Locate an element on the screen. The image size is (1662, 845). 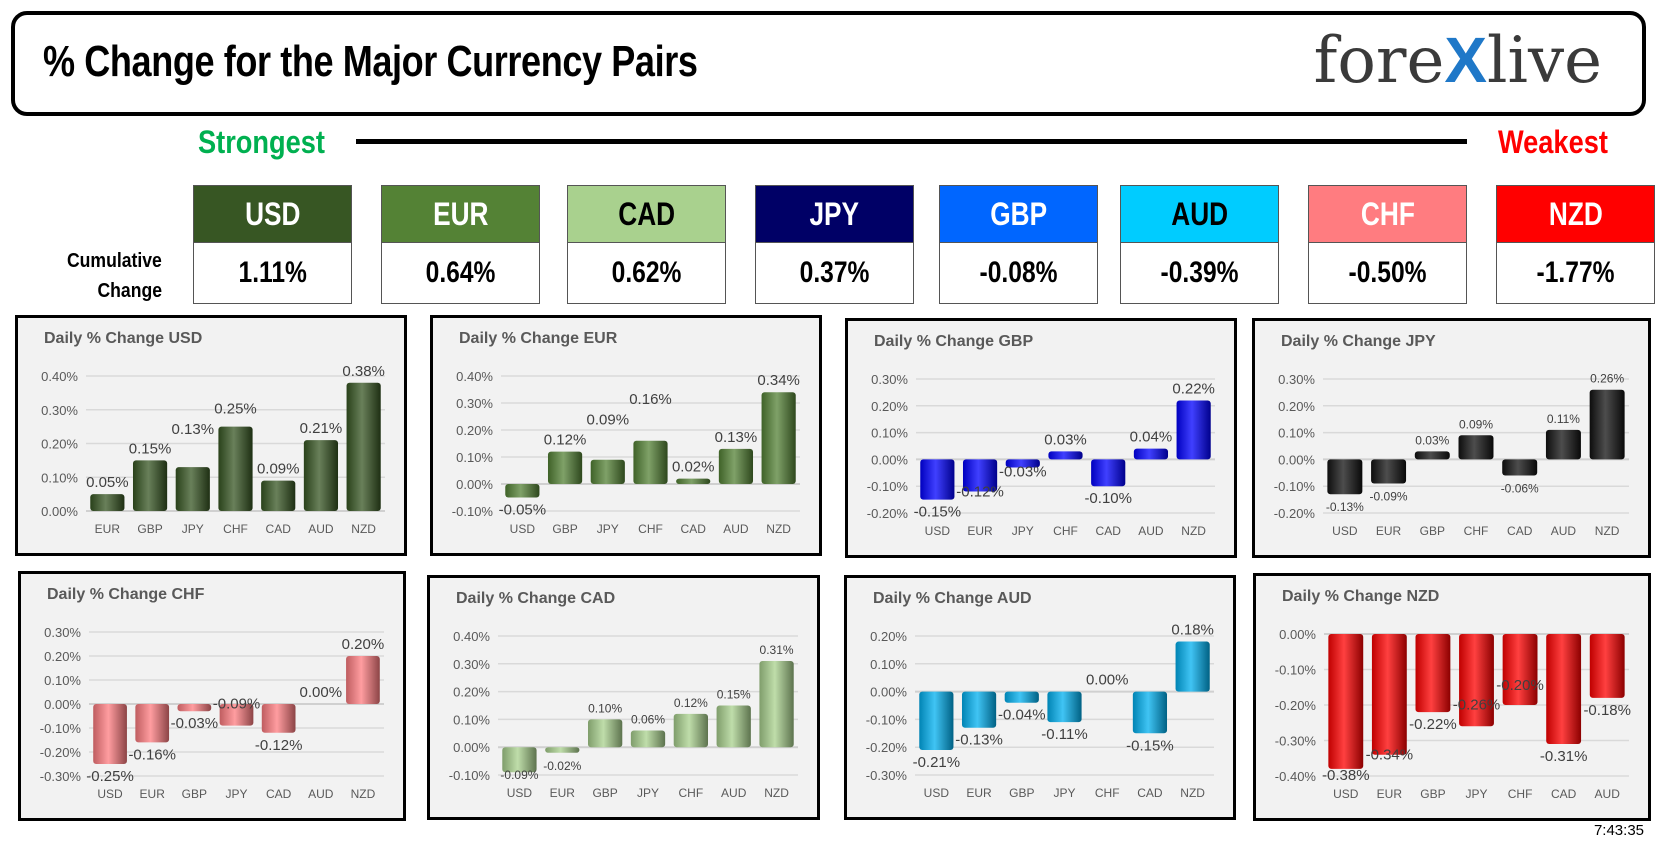
data-label: 0.10% is located at coordinates (605, 708).